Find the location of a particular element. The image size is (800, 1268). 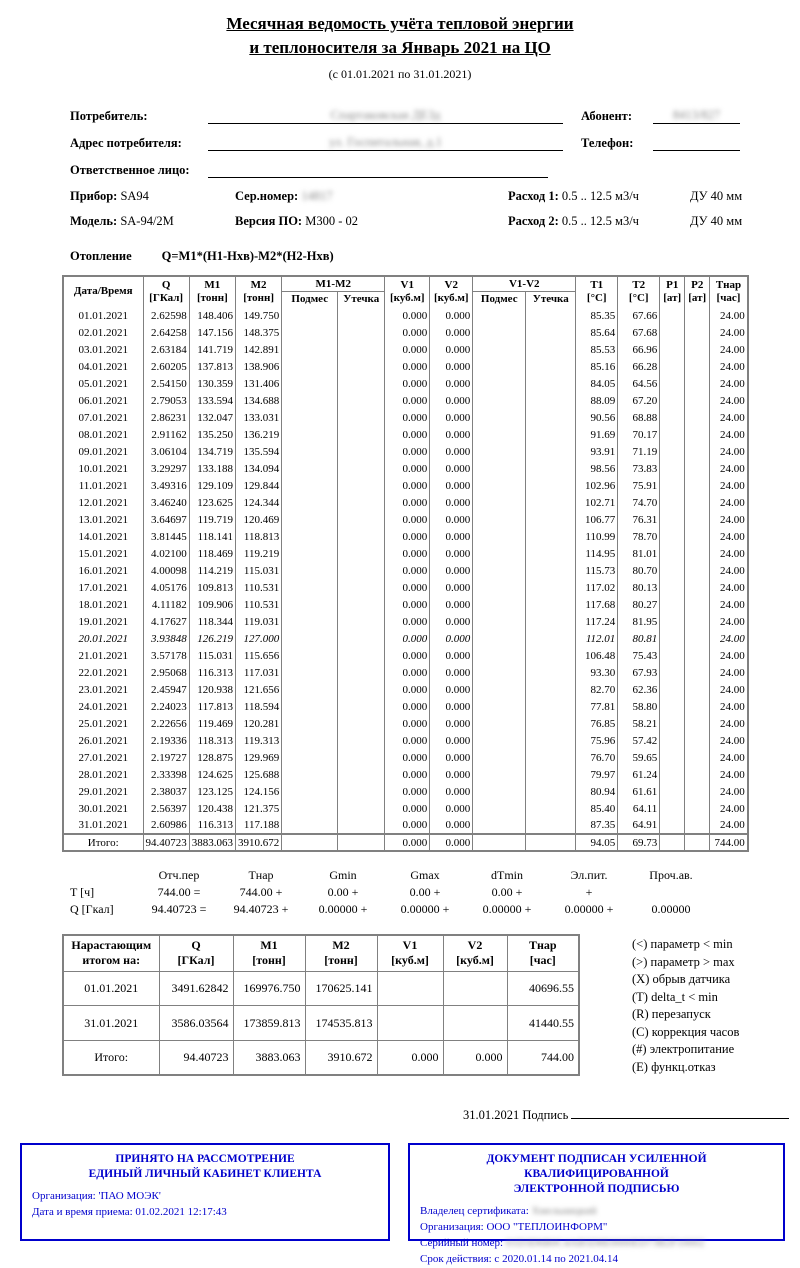

cell-date: 06.01.2021 is located at coordinates (103, 401).